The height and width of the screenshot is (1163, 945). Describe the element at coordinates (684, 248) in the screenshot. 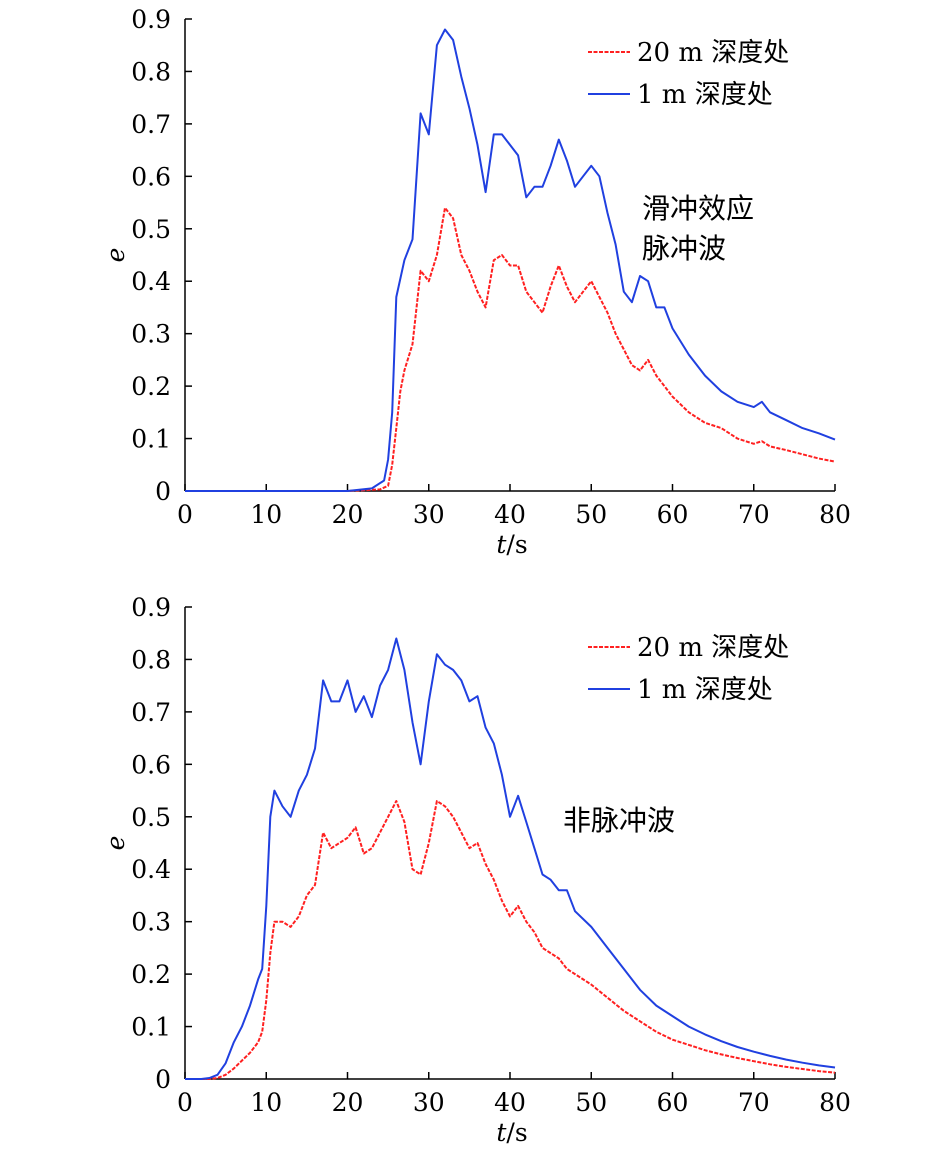

I see `chart-annotation: 脉冲波` at that location.